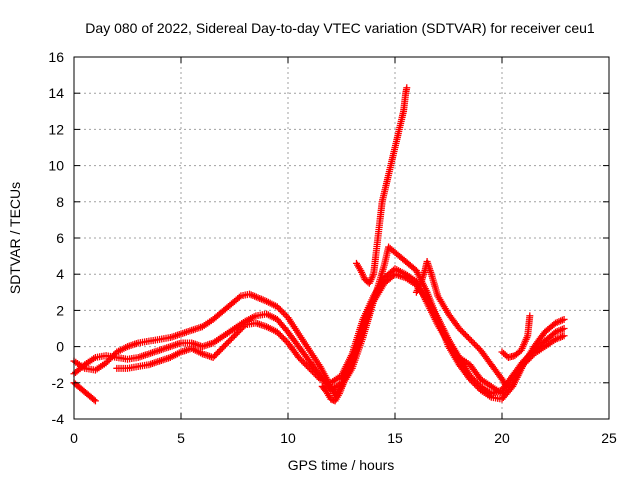 The height and width of the screenshot is (480, 640). What do you see at coordinates (395, 438) in the screenshot?
I see `x-tick-label: 15` at bounding box center [395, 438].